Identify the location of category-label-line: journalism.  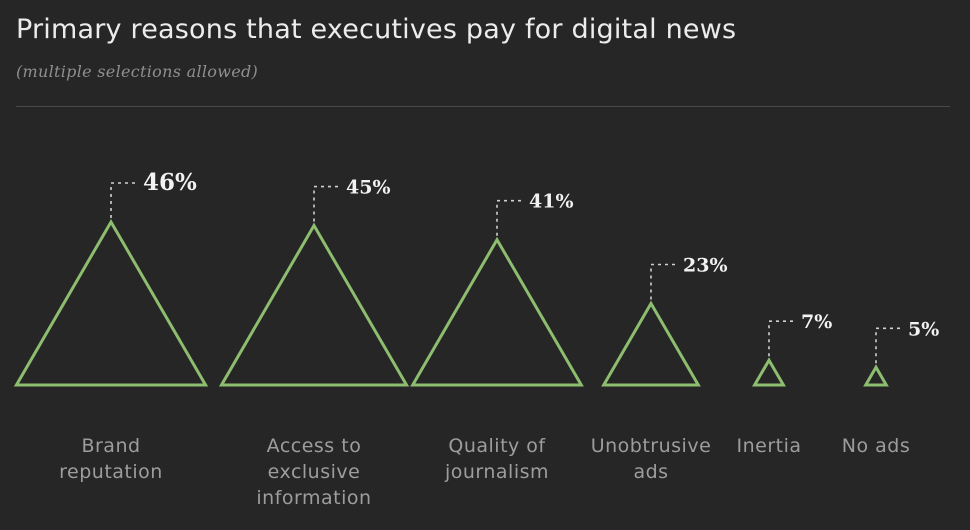
(497, 472).